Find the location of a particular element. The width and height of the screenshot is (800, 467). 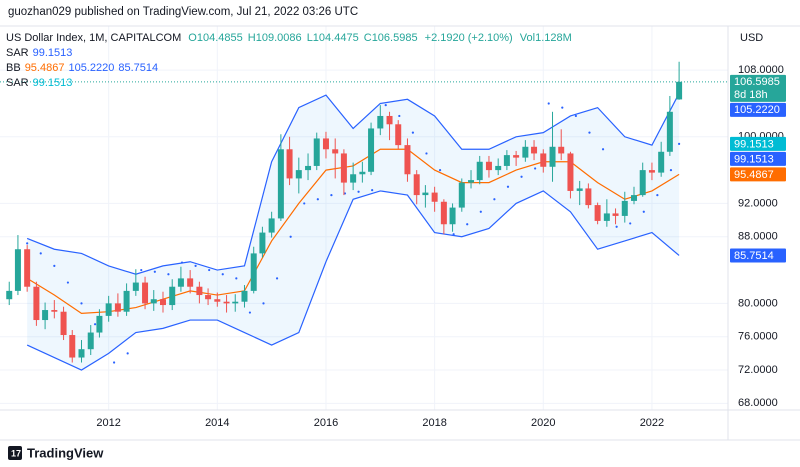

volume: Vol1.128M is located at coordinates (546, 38).